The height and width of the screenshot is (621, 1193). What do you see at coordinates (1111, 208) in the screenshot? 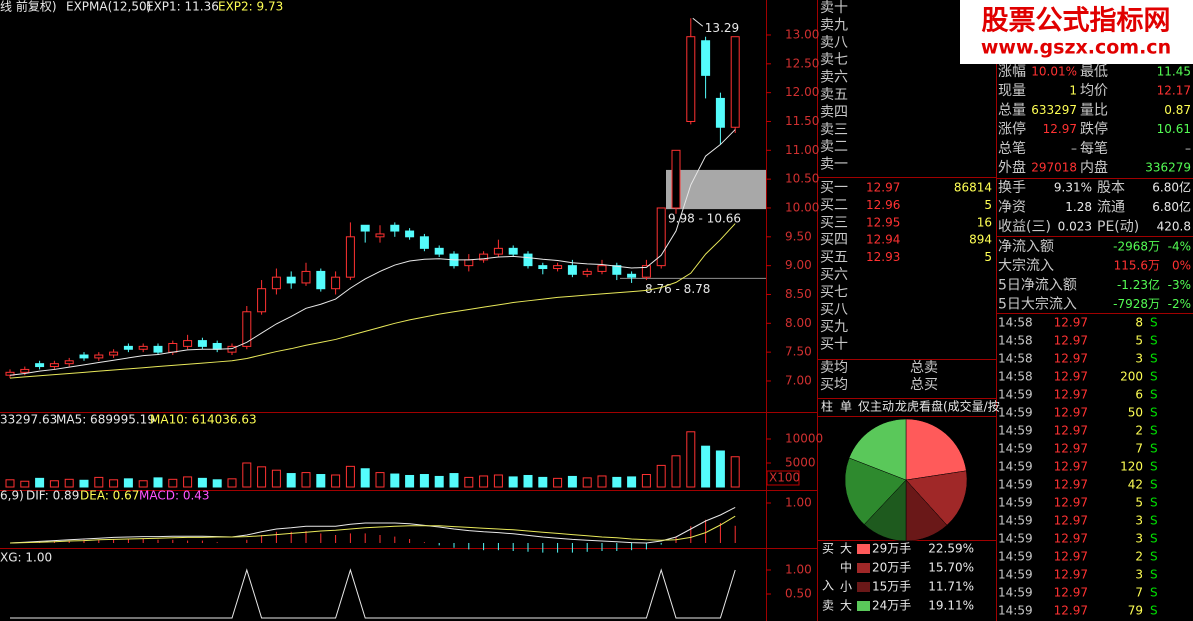
I see `stat-label: 流通` at bounding box center [1111, 208].